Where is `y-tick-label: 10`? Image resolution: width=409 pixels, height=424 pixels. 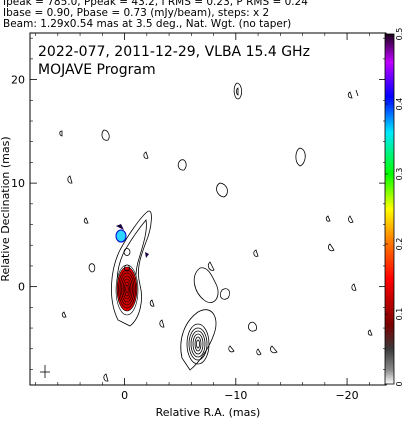
y-tick-label: 10 is located at coordinates (18, 183).